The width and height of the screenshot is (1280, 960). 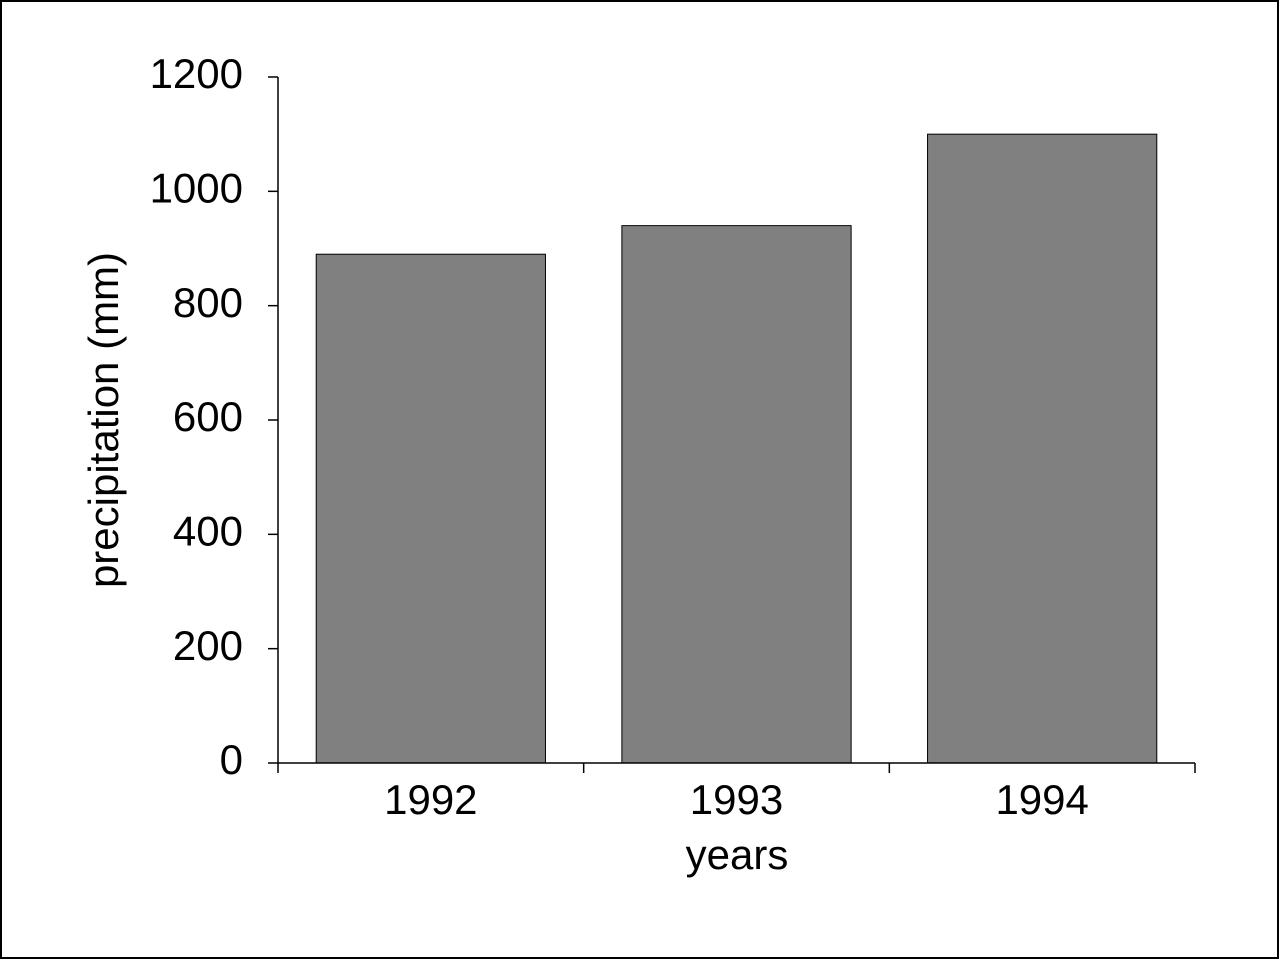 What do you see at coordinates (208, 530) in the screenshot?
I see `y-tick-label: 400` at bounding box center [208, 530].